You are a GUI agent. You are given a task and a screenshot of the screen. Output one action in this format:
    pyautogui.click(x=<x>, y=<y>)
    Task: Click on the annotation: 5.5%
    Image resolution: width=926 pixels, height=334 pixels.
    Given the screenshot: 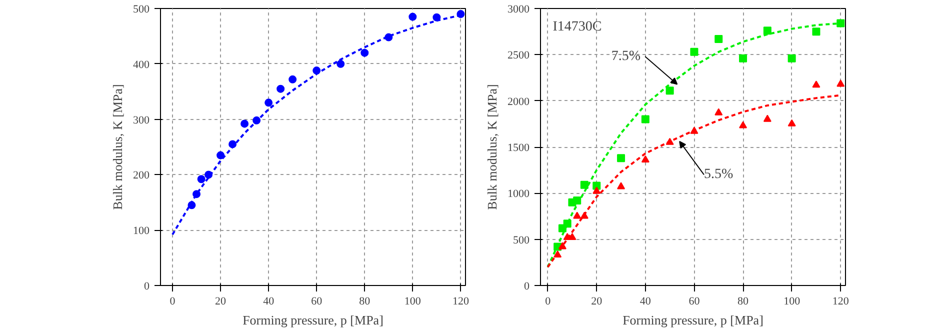 What is the action you would take?
    pyautogui.click(x=719, y=174)
    